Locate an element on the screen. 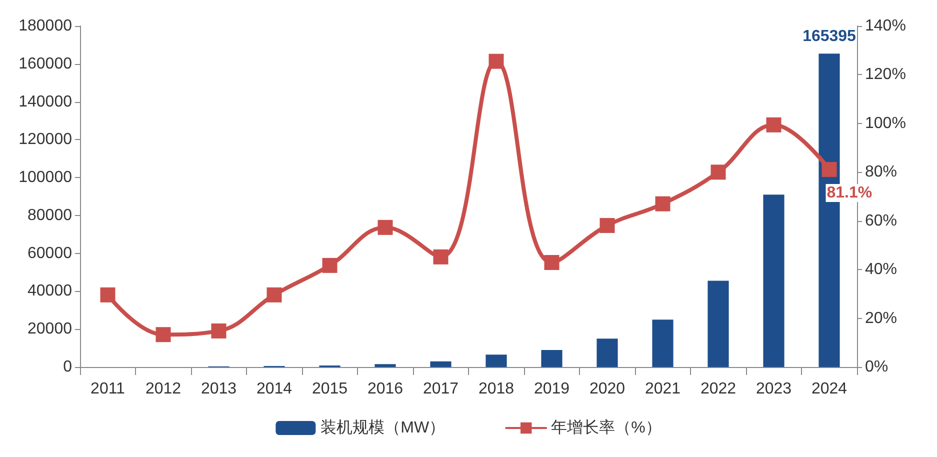  y2-tick-label: 60% is located at coordinates (881, 221).